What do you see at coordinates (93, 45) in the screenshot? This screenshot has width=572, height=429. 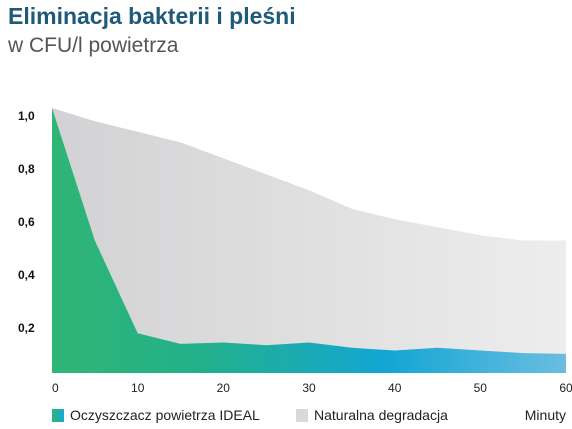 I see `chart-subtitle: w CFU/l powietrza` at bounding box center [93, 45].